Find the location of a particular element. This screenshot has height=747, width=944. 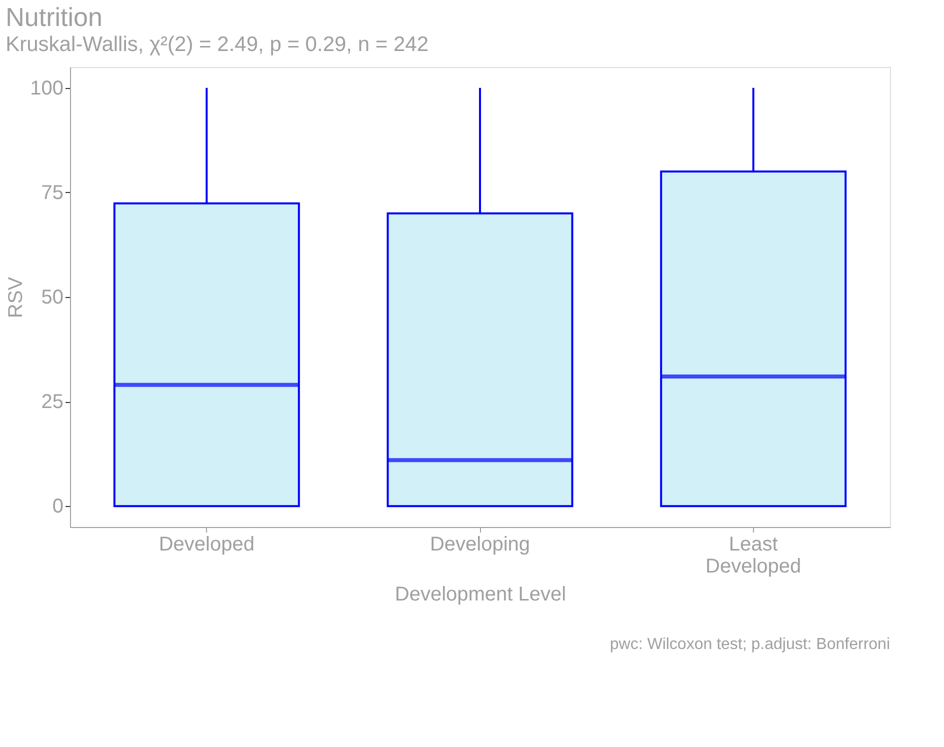

y-tick-label: 75 is located at coordinates (52, 193).